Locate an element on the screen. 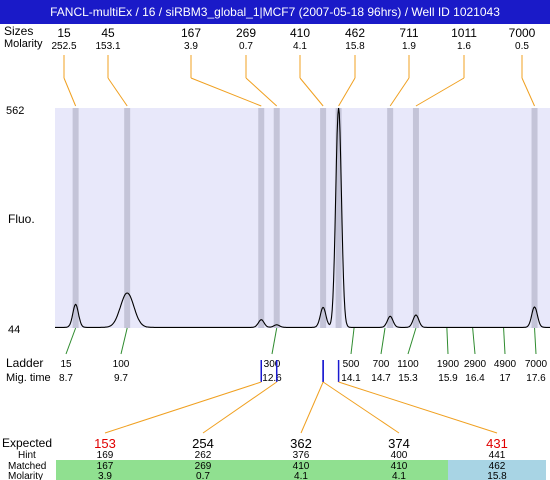 The height and width of the screenshot is (480, 550). expected-value: 153 is located at coordinates (105, 443).